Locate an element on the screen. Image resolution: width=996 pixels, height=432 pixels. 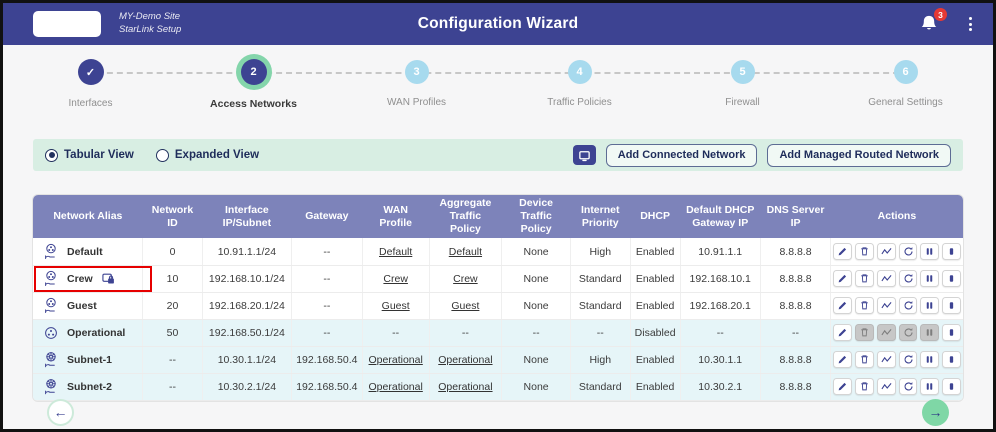
network-alias-label: Subnet-2 is located at coordinates (89, 386).